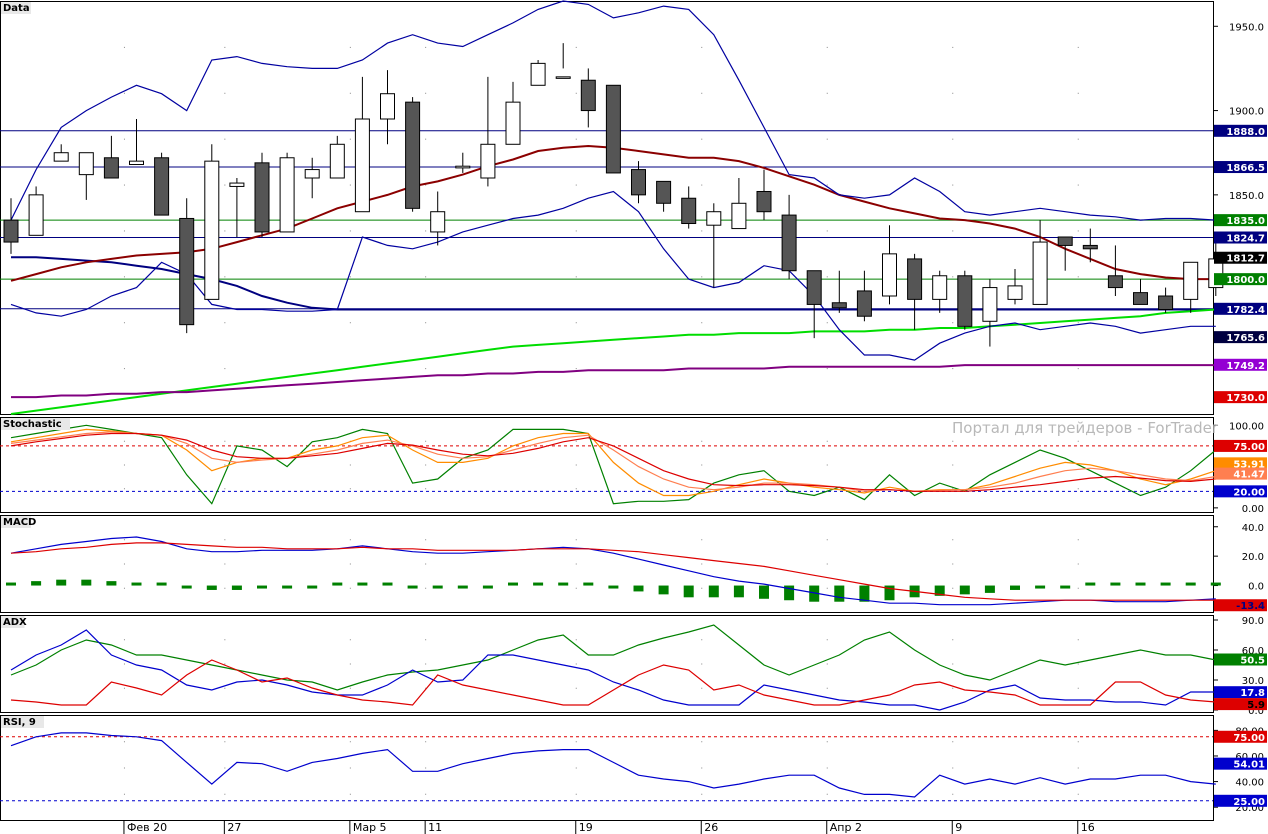 The image size is (1268, 834). Describe the element at coordinates (1245, 398) in the screenshot. I see `value-badge-text: 1730.0` at that location.